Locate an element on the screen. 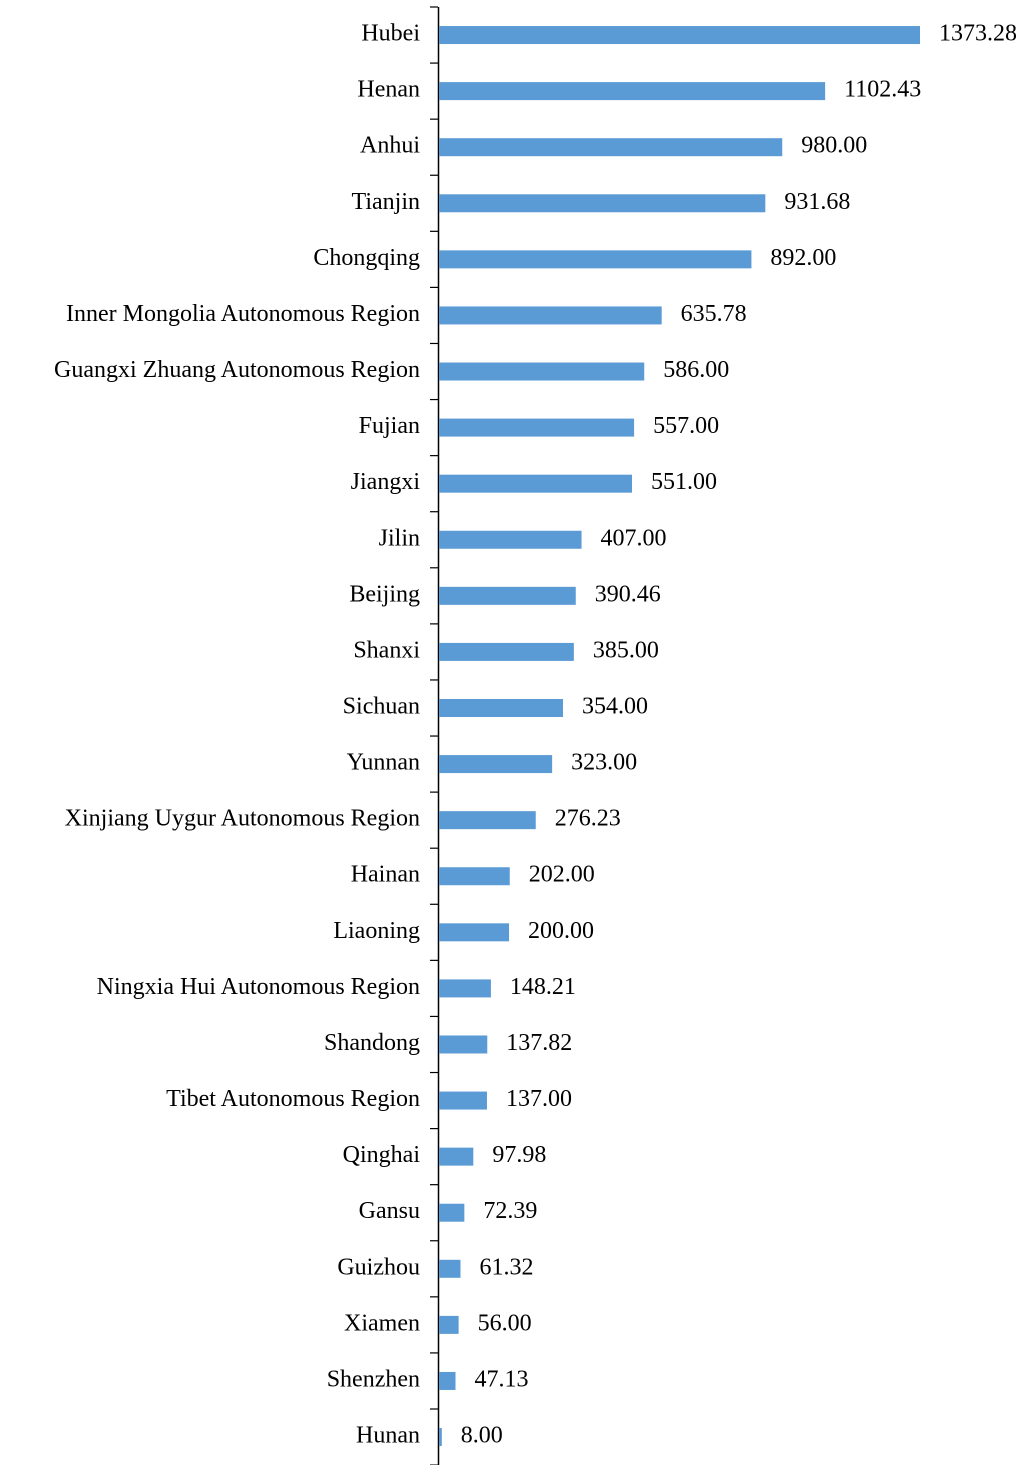 The height and width of the screenshot is (1470, 1031). category-label: Gansu is located at coordinates (389, 1211).